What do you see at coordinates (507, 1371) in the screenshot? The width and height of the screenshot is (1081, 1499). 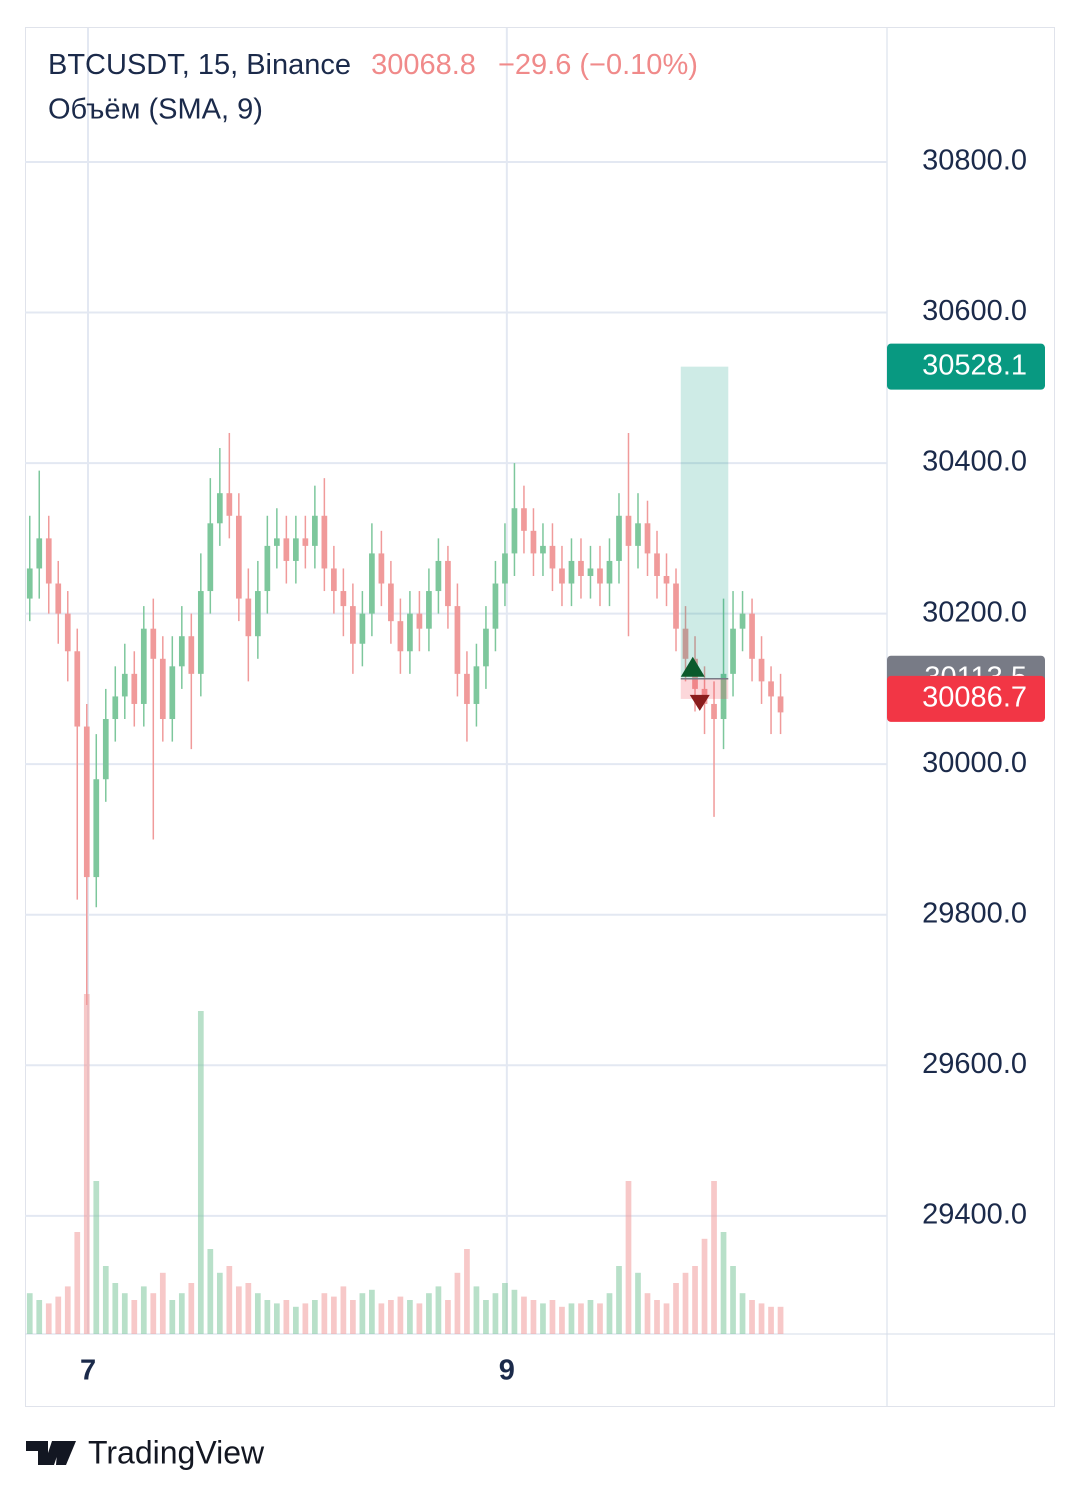 I see `x-tick-label: 9` at bounding box center [507, 1371].